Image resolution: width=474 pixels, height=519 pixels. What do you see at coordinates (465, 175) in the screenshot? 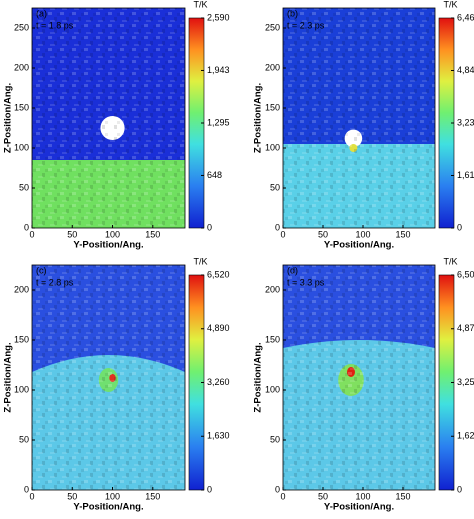
I see `colorbar-tick-label: 1,615` at bounding box center [465, 175].